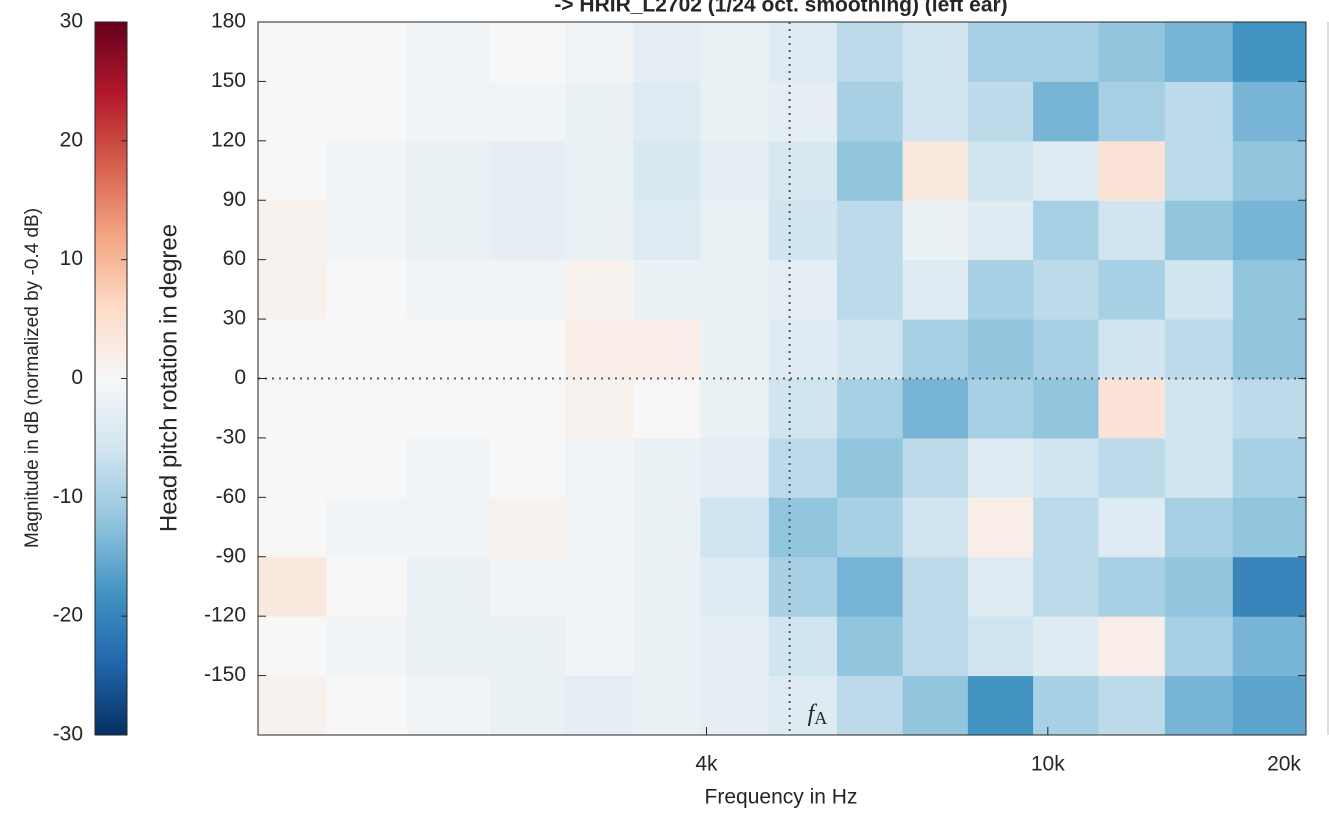 The width and height of the screenshot is (1329, 813). I want to click on colorbar-tick-label: -10, so click(68, 496).